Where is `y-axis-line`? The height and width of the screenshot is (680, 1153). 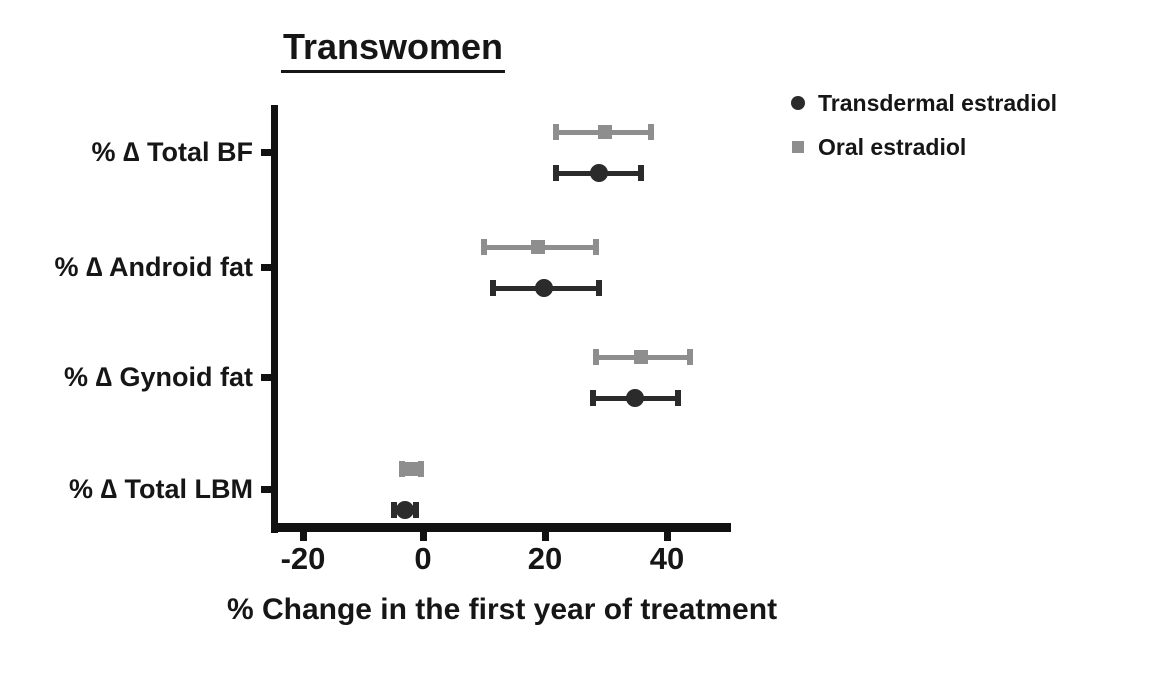 y-axis-line is located at coordinates (274, 319).